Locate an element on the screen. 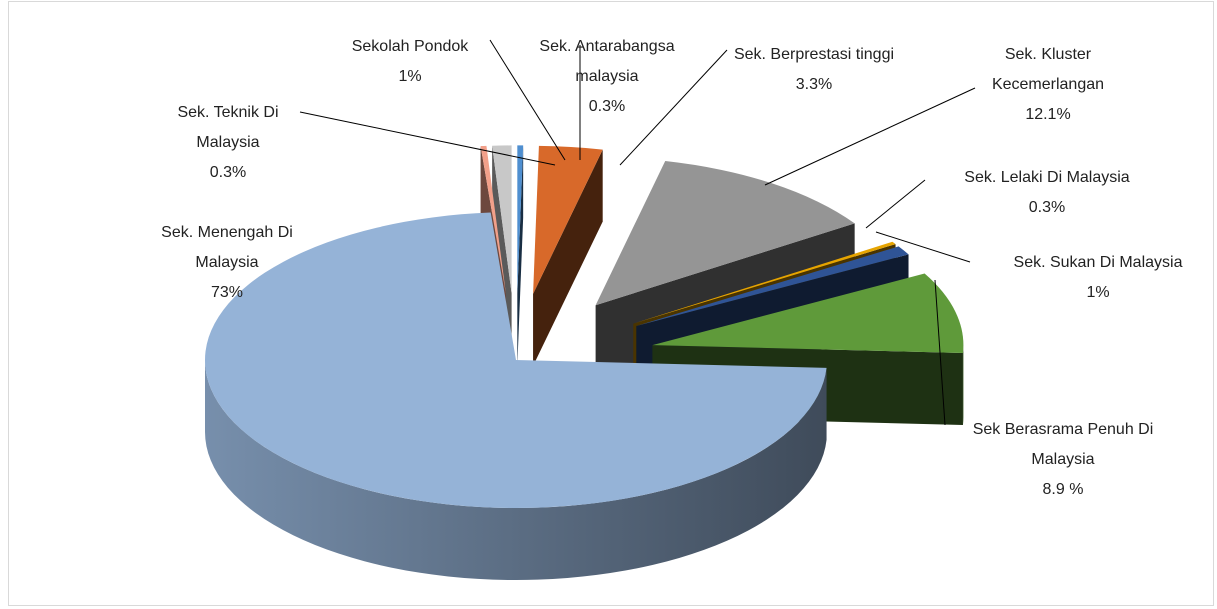 The height and width of the screenshot is (609, 1217). label-category: Sek. Teknik Di Malaysia is located at coordinates (228, 127).